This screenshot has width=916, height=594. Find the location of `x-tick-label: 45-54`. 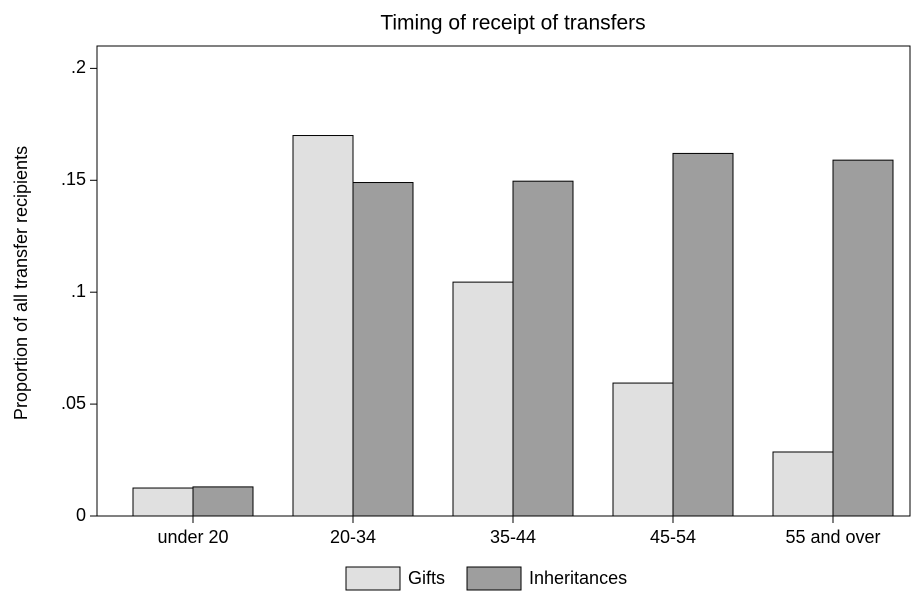

x-tick-label: 45-54 is located at coordinates (673, 537).